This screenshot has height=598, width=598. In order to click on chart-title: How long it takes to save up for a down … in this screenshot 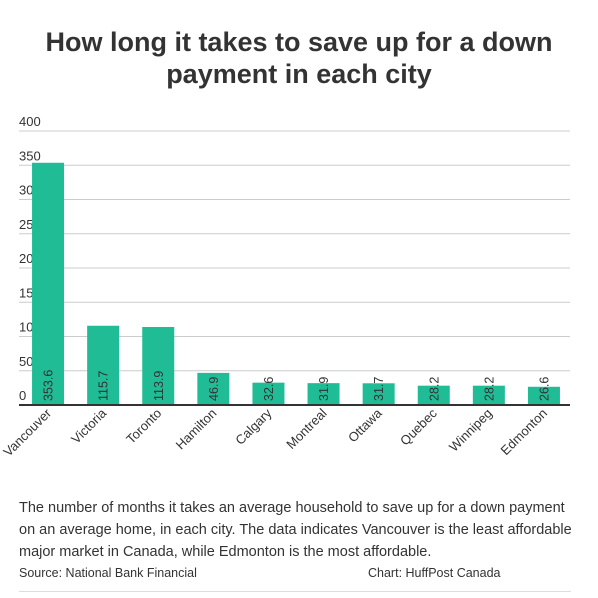, I will do `click(299, 58)`.